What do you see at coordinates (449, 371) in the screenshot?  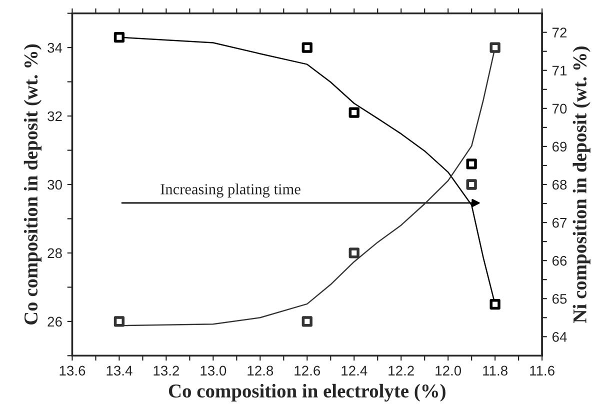 I see `x-tick-label: 12.0` at bounding box center [449, 371].